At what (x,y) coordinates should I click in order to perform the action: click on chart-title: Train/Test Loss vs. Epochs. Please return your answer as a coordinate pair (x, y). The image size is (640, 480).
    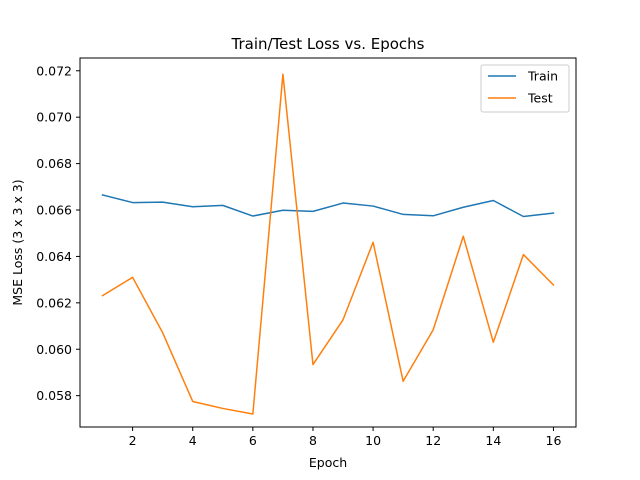
    Looking at the image, I should click on (328, 44).